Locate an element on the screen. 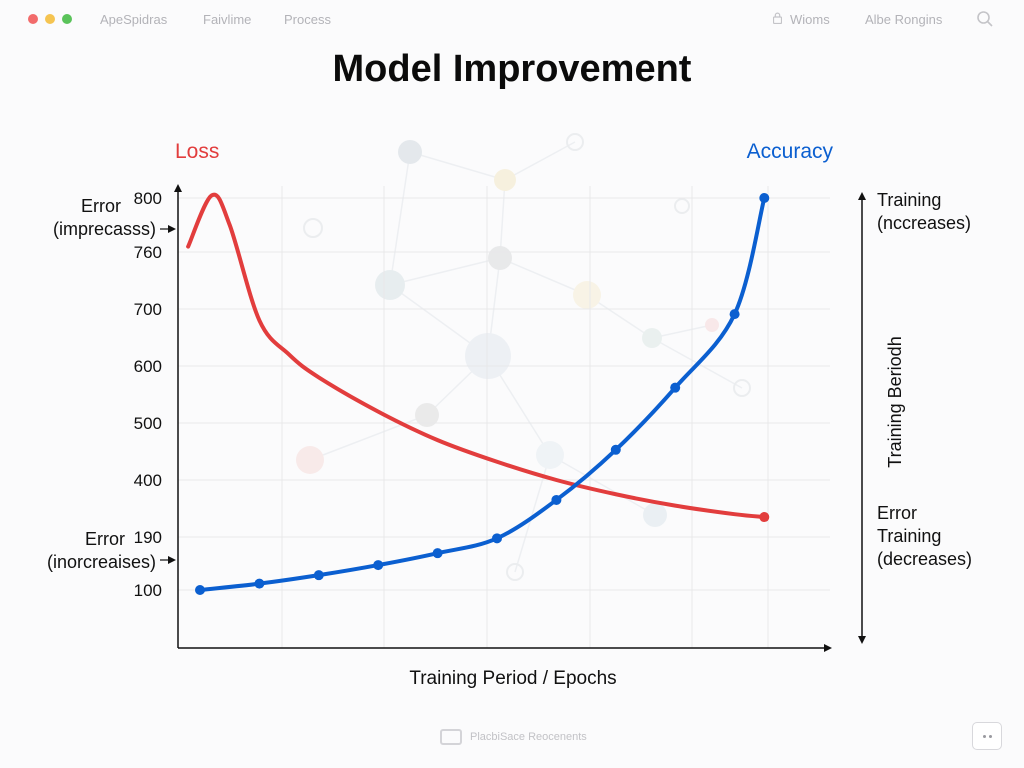 The image size is (1024, 768). left-annotation-bottom-line1: Error is located at coordinates (105, 539).